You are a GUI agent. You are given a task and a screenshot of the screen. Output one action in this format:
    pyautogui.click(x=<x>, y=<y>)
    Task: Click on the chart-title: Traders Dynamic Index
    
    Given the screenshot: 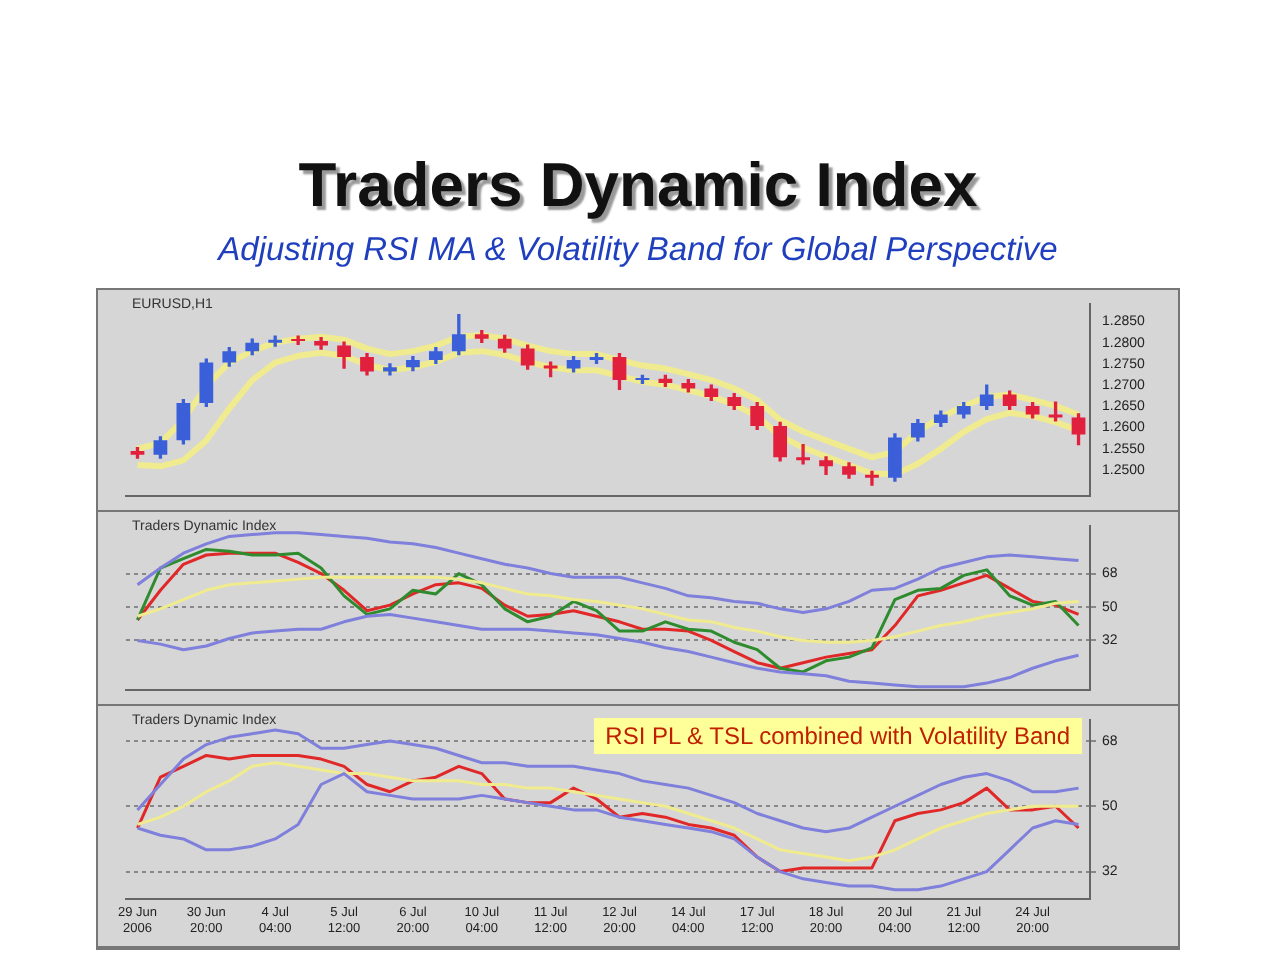 What is the action you would take?
    pyautogui.click(x=638, y=186)
    